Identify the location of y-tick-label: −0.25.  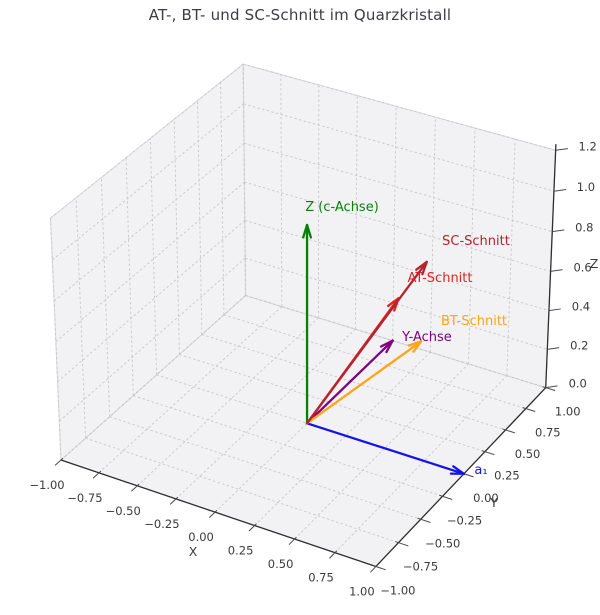
(464, 520).